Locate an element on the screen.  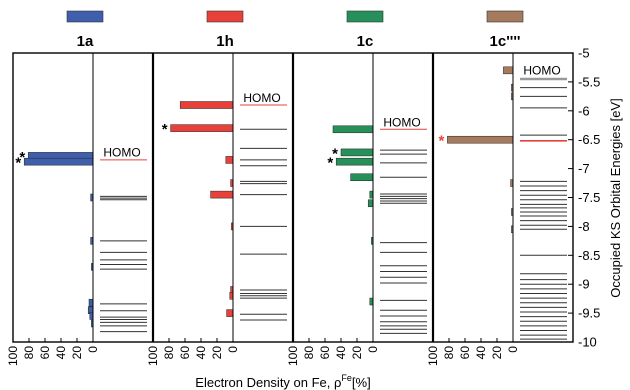
legend-label: 1c'''' is located at coordinates (505, 41).